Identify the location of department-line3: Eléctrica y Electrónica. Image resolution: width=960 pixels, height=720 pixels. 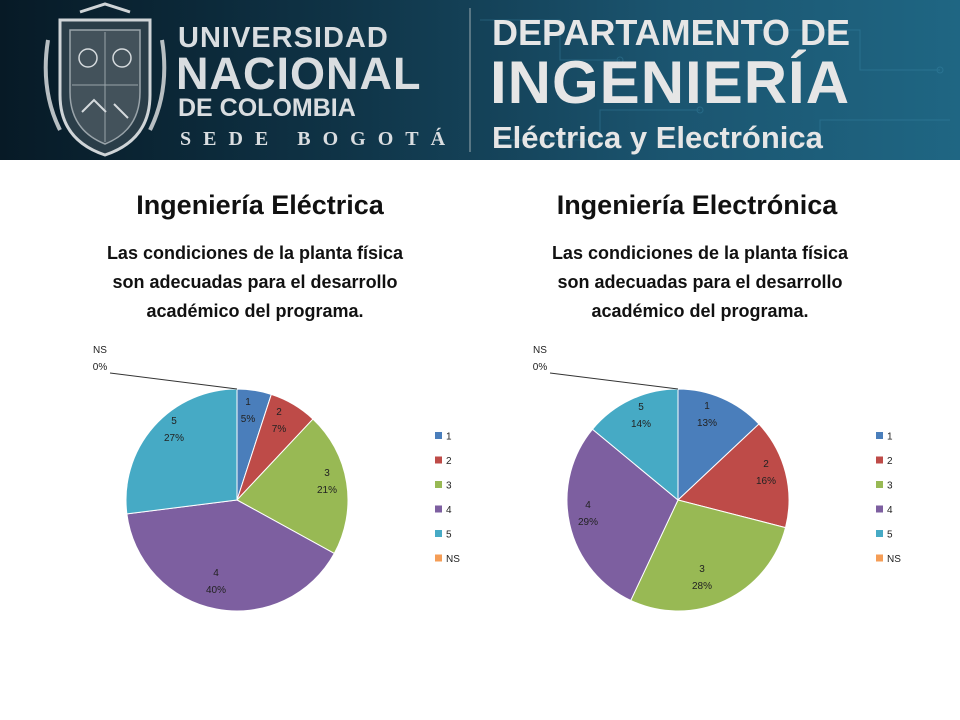
(657, 137).